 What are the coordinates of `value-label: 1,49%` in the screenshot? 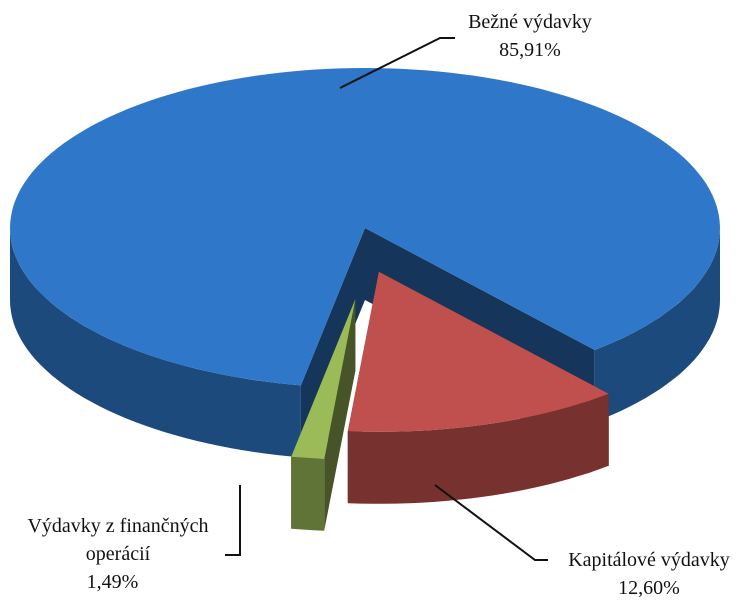 It's located at (112, 582).